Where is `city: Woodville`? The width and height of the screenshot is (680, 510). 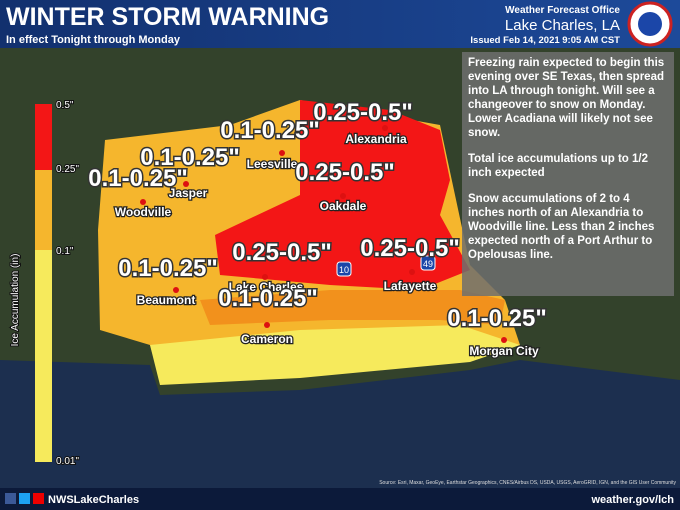 city: Woodville is located at coordinates (143, 212).